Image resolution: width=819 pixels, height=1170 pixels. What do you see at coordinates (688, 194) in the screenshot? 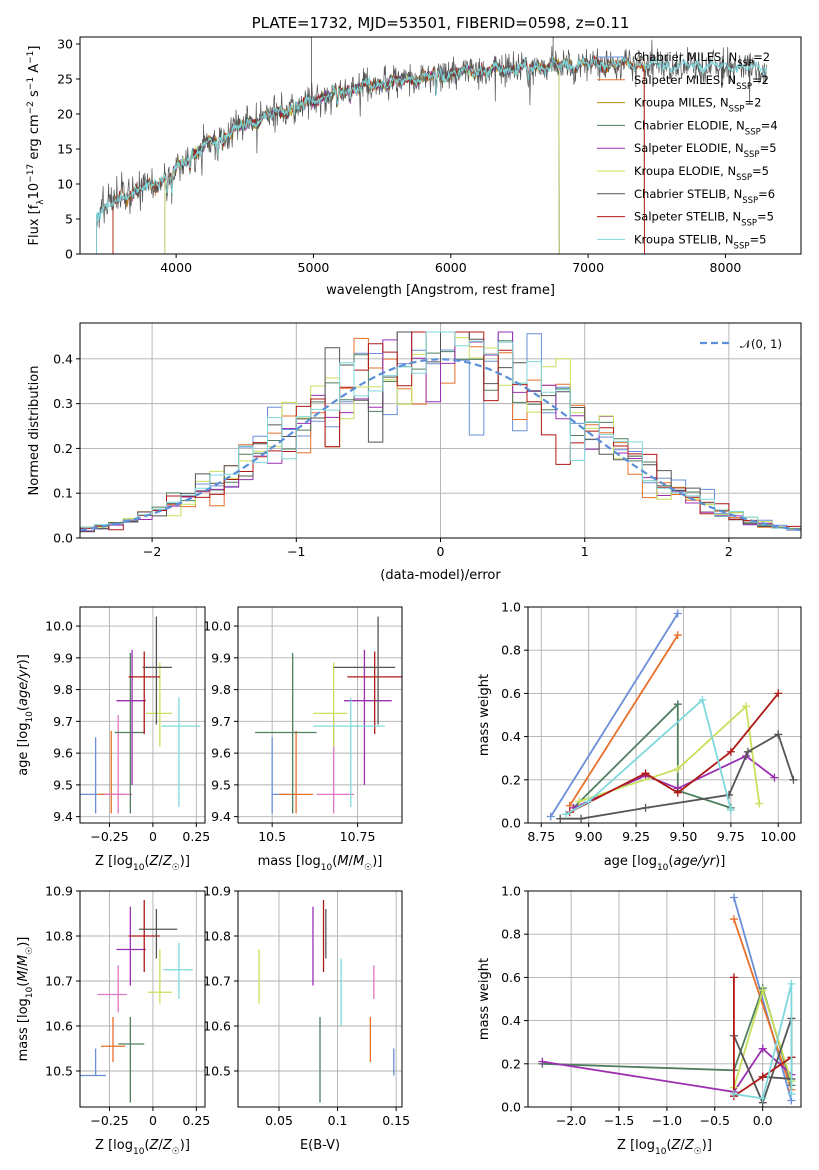
I see `legend-part: Chabrier STELIB, N` at bounding box center [688, 194].